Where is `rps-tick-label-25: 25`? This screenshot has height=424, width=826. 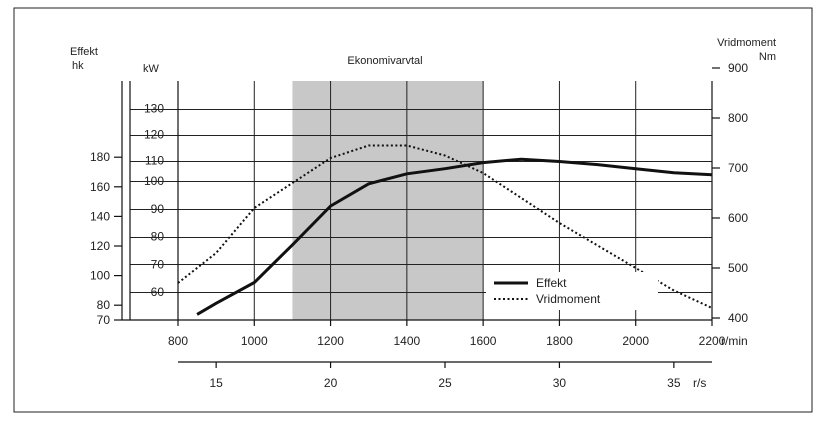
rps-tick-label-25: 25 is located at coordinates (445, 383).